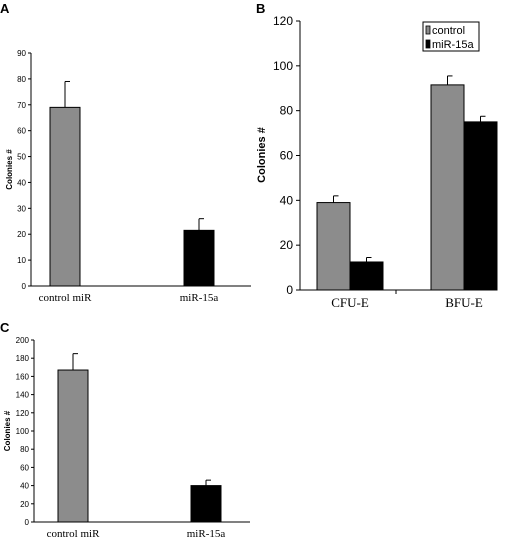 This screenshot has height=542, width=520. What do you see at coordinates (23, 358) in the screenshot?
I see `y-tick-label: 180` at bounding box center [23, 358].